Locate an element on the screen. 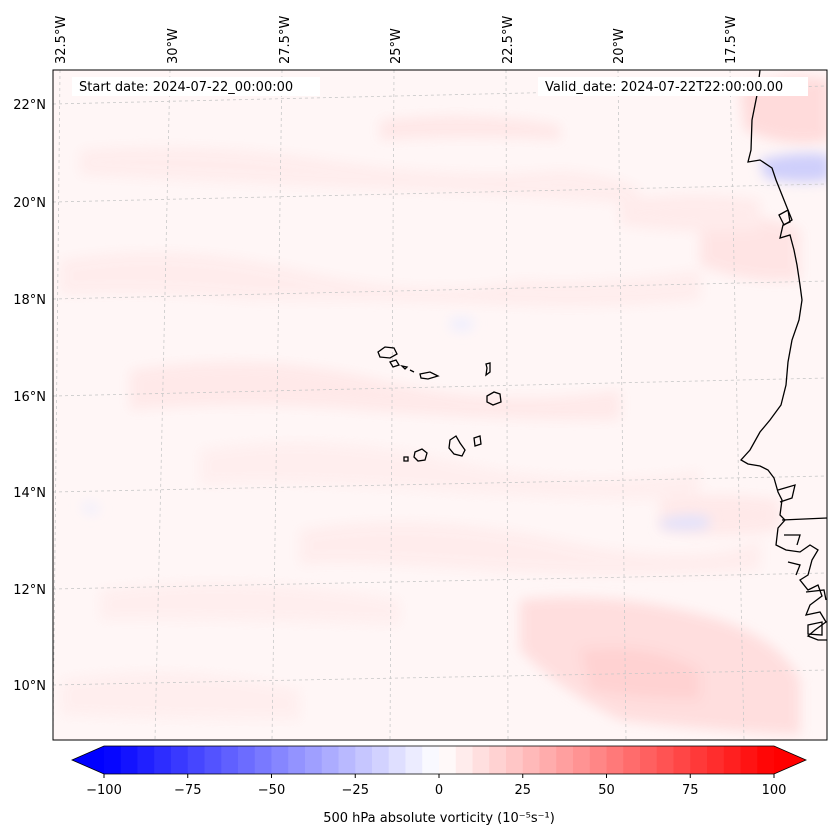  colorbar-extend-high is located at coordinates (790, 760).